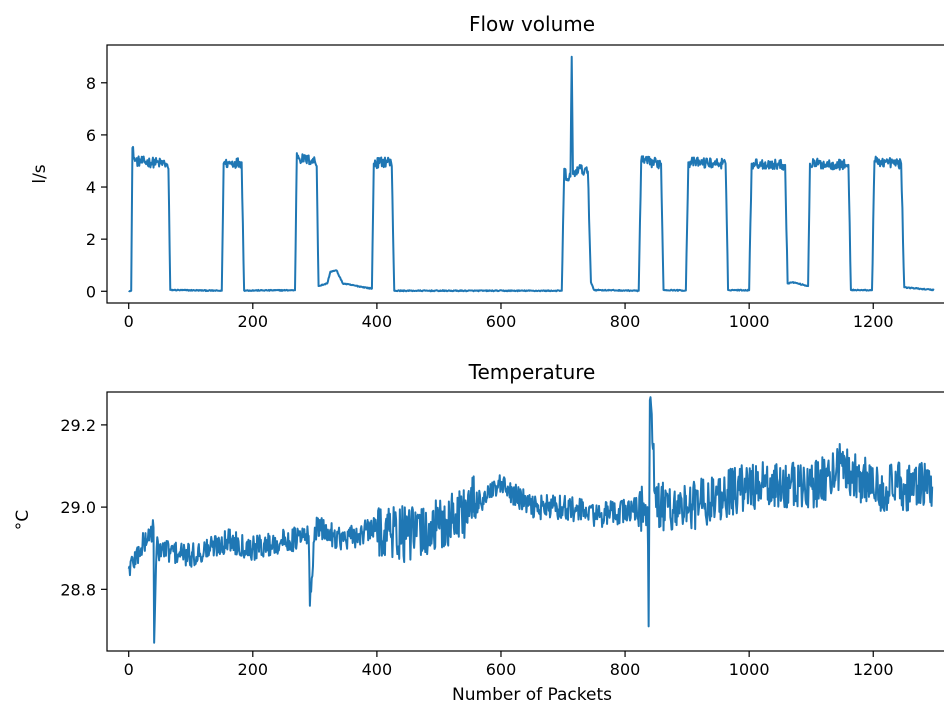 The height and width of the screenshot is (713, 944). I want to click on flow-volume-x-tick-label: 1000, so click(749, 321).